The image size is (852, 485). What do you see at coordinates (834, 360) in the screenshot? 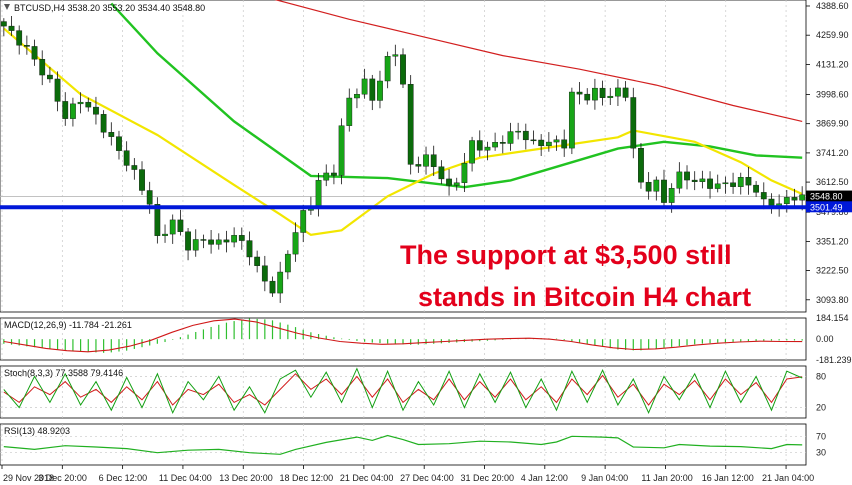
I see `macd-y-tick: -181.239` at bounding box center [834, 360].